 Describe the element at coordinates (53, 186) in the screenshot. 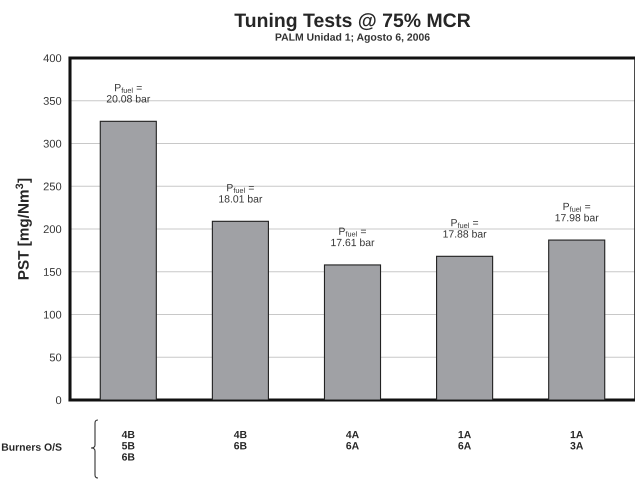

I see `y-tick-label: 250` at that location.